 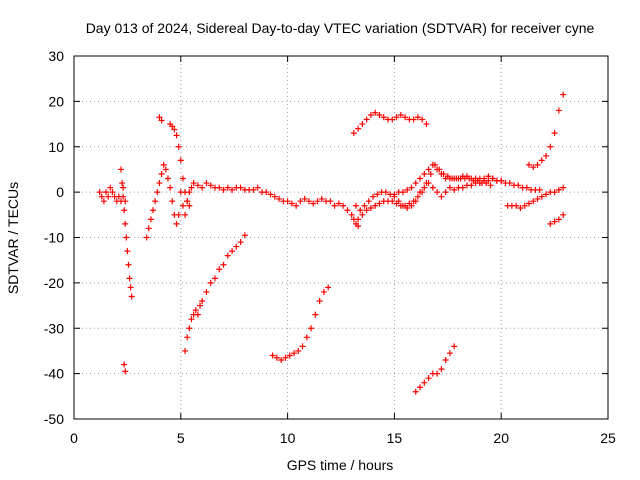 I want to click on y-tick-label: 30, so click(x=56, y=56).